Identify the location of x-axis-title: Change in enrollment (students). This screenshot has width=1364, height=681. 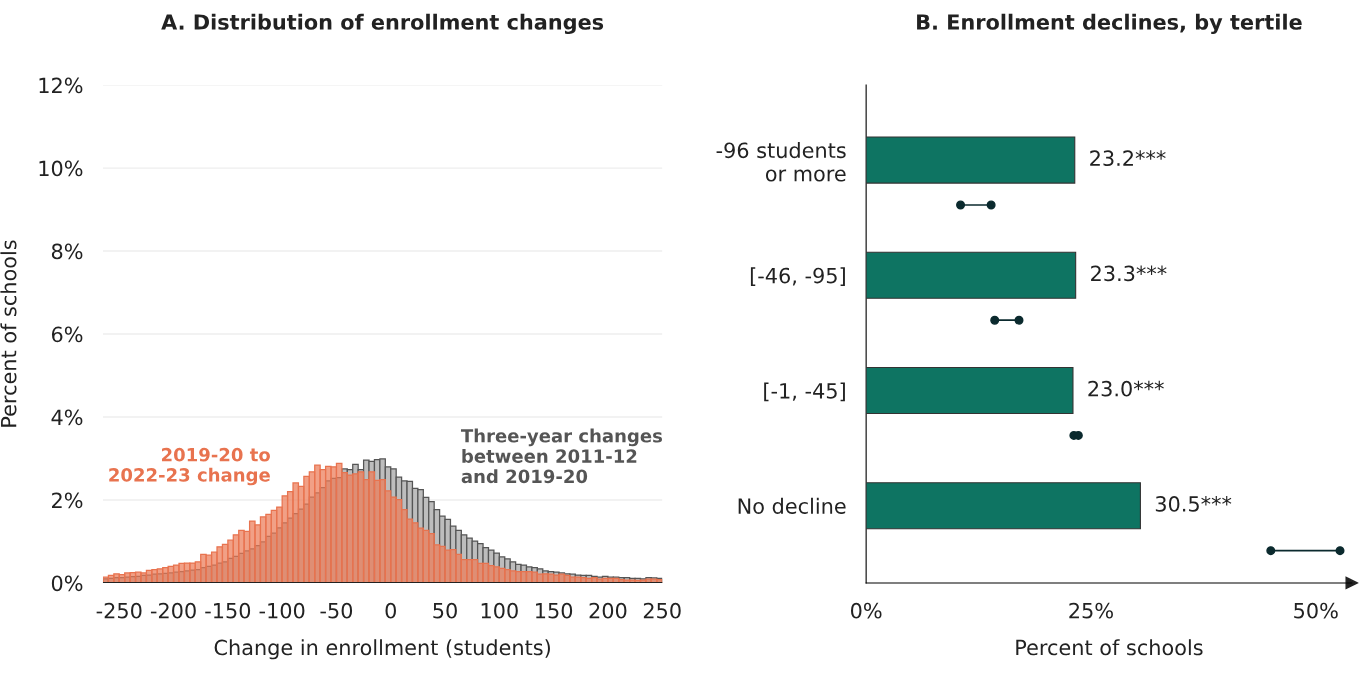
(382, 649).